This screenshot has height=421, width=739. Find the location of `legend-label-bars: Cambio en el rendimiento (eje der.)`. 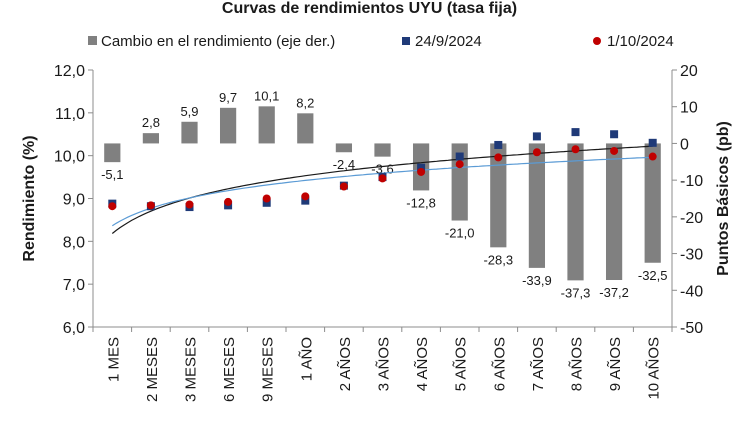

legend-label-bars: Cambio en el rendimiento (eje der.) is located at coordinates (218, 41).